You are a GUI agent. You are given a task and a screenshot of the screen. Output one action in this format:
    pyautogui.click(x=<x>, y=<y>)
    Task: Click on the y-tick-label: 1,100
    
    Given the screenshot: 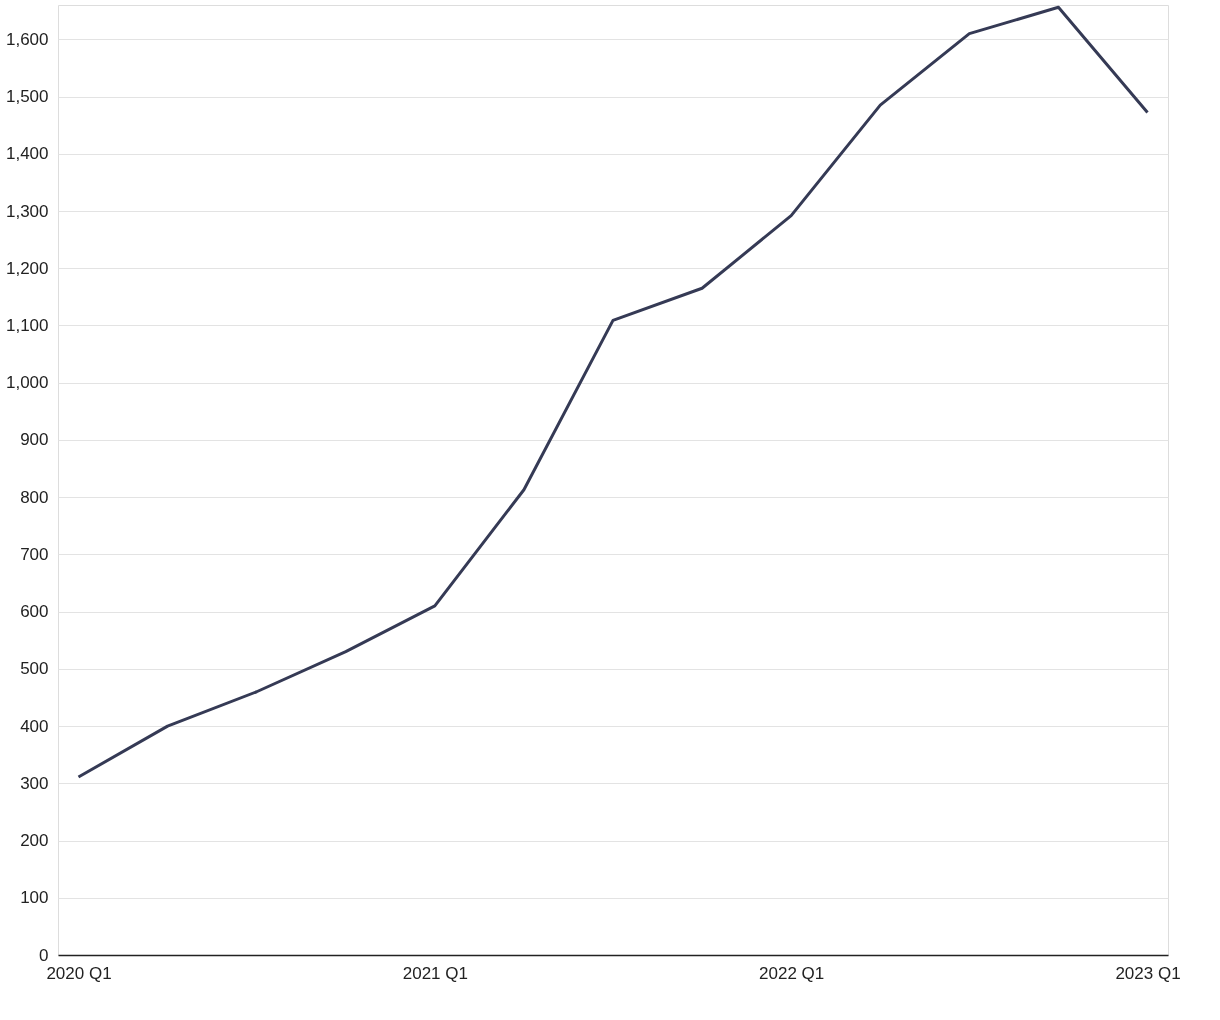 What is the action you would take?
    pyautogui.click(x=27, y=325)
    